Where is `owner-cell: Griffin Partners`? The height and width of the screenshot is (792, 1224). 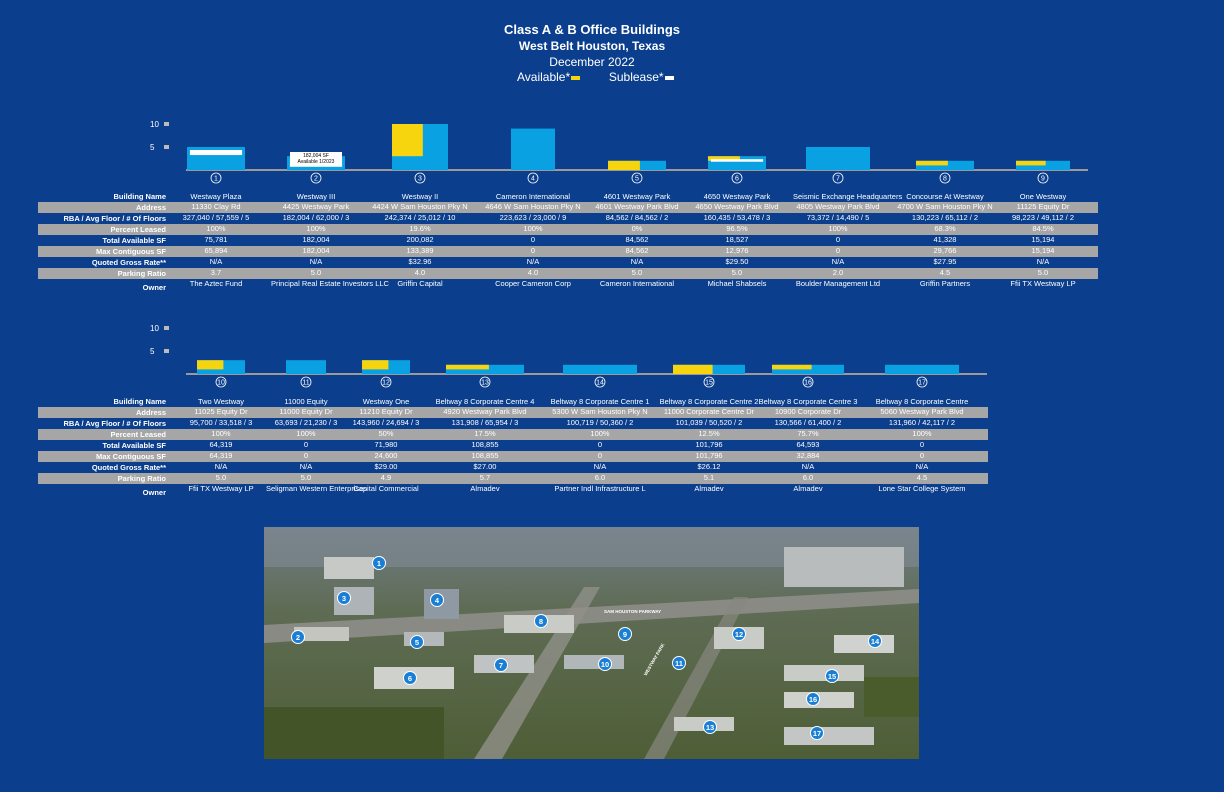
owner-cell: Griffin Partners is located at coordinates (945, 283).